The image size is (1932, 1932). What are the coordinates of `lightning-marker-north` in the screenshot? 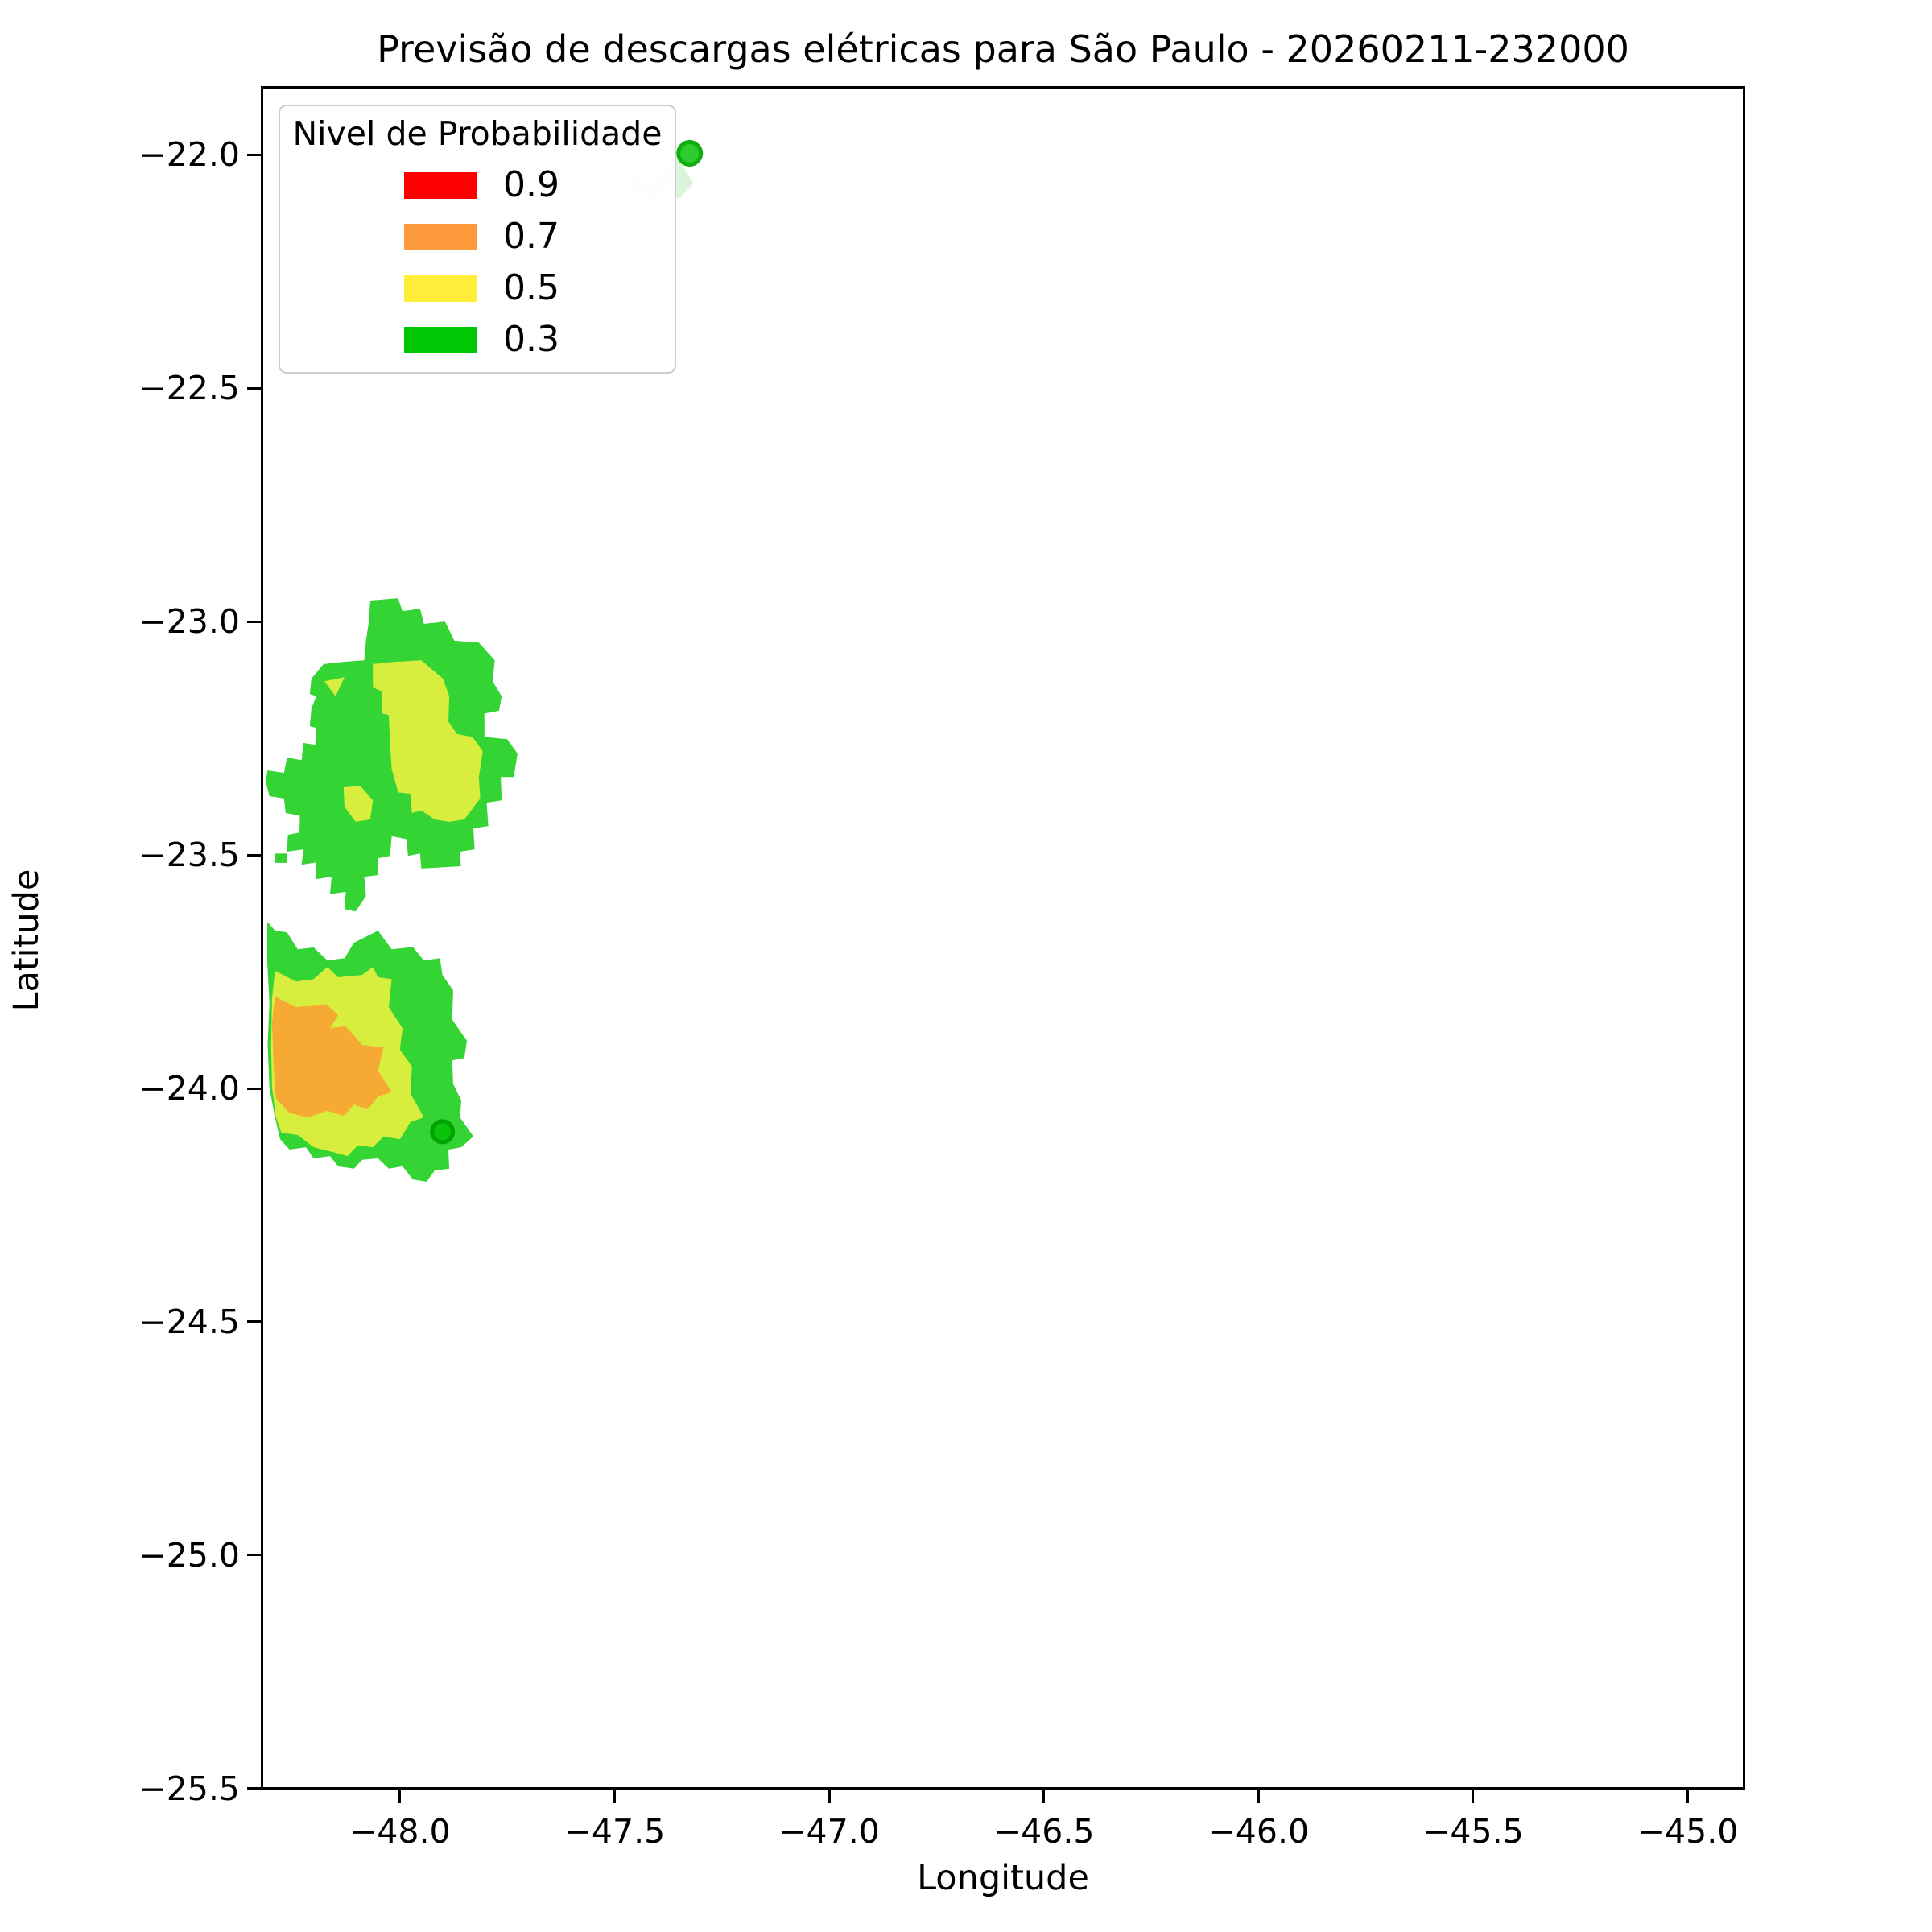 It's located at (690, 153).